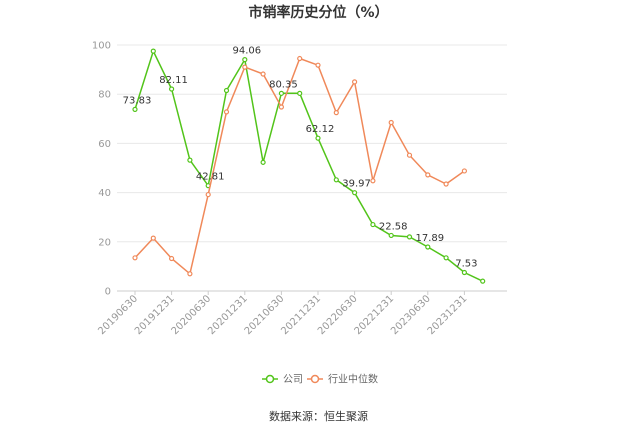 The height and width of the screenshot is (431, 637). What do you see at coordinates (320, 129) in the screenshot?
I see `data-label: 62.12` at bounding box center [320, 129].